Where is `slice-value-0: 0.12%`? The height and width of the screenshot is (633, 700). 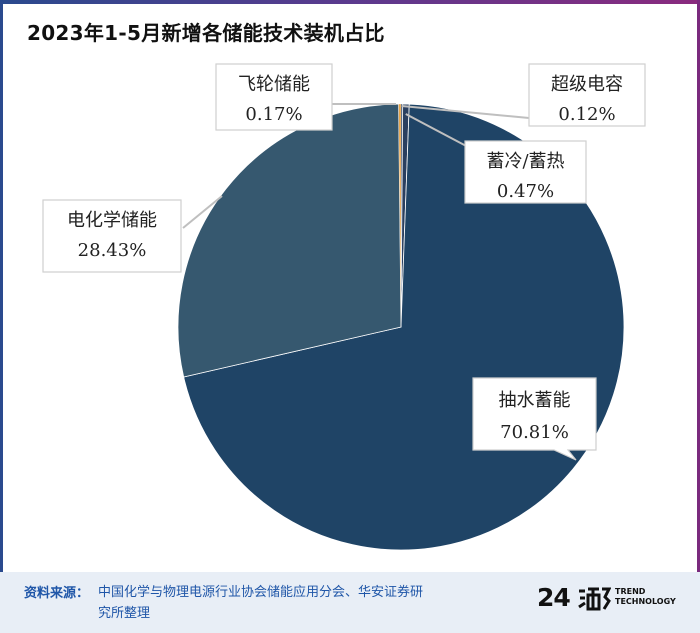 slice-value-0: 0.12% is located at coordinates (586, 114).